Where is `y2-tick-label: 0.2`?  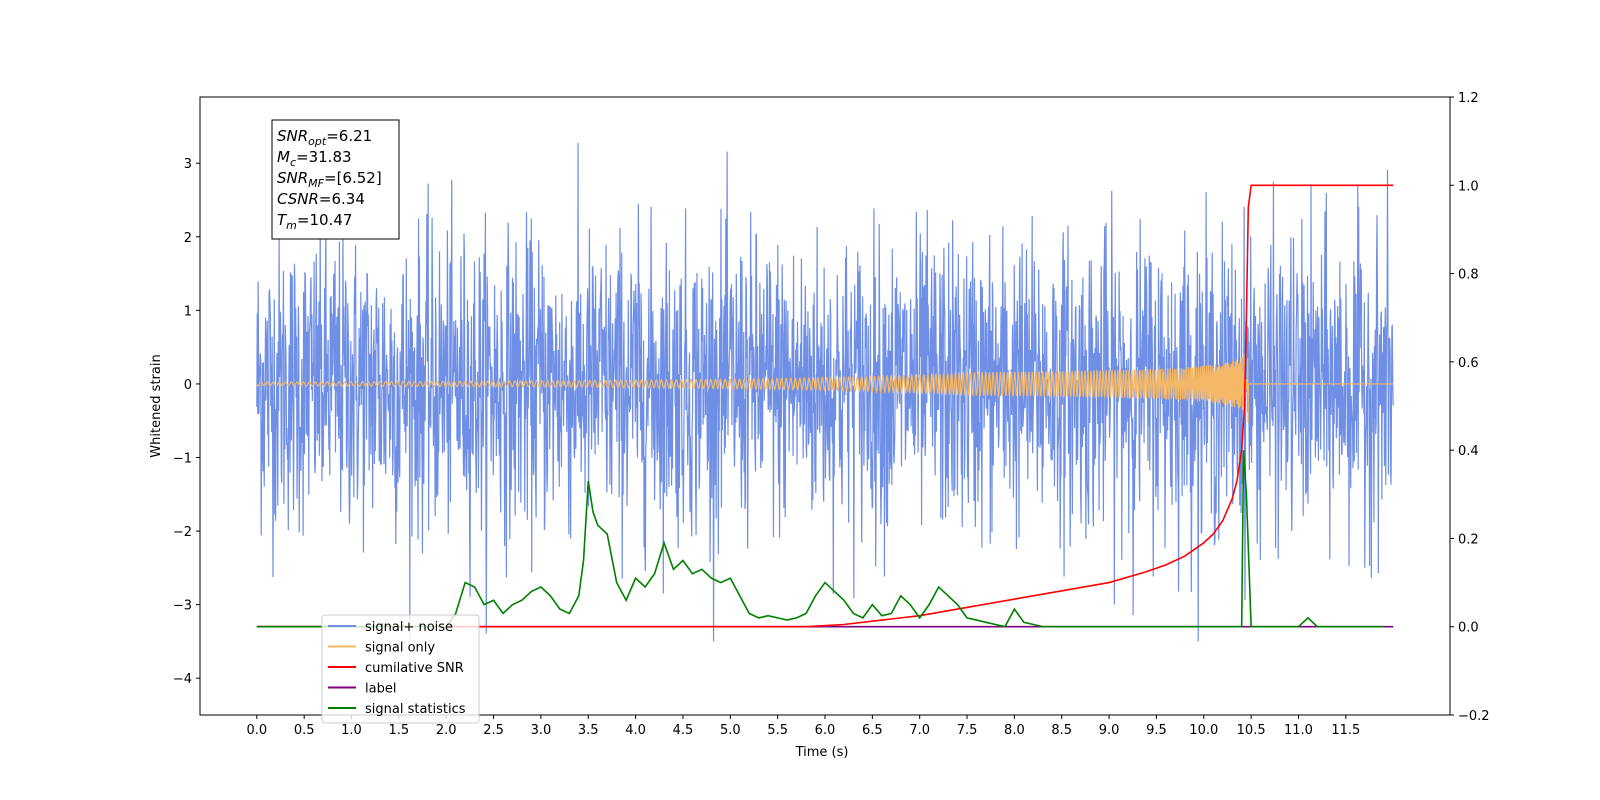
y2-tick-label: 0.2 is located at coordinates (1468, 539).